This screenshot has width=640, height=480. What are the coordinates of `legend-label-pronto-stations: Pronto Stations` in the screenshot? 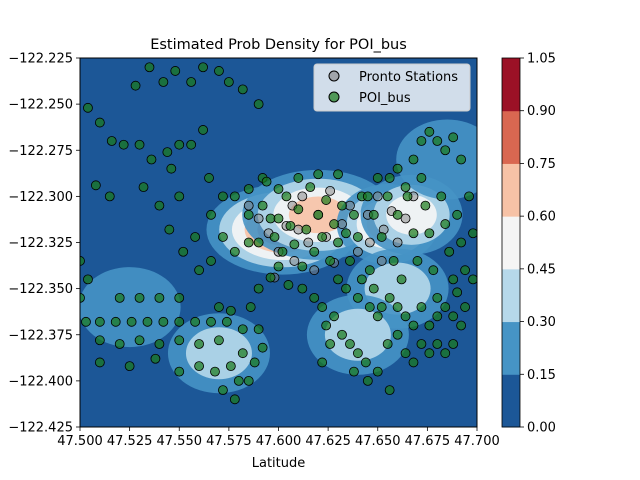 It's located at (408, 77).